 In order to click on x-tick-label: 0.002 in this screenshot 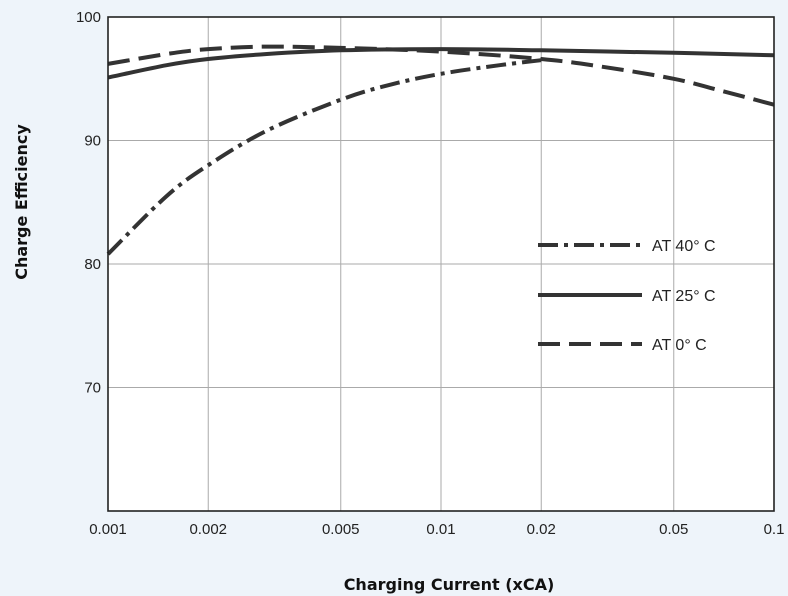, I will do `click(208, 529)`.